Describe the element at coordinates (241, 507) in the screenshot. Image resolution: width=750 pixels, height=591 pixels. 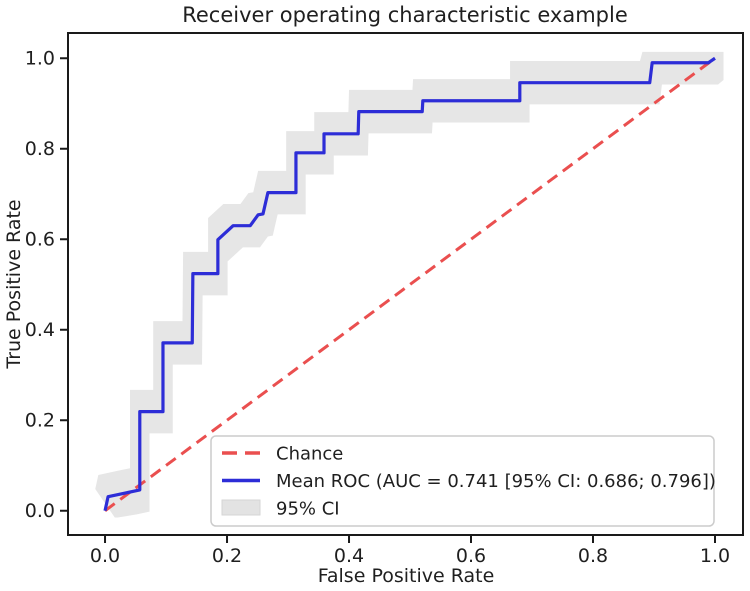
I see `legend-swatch-ci-patch` at that location.